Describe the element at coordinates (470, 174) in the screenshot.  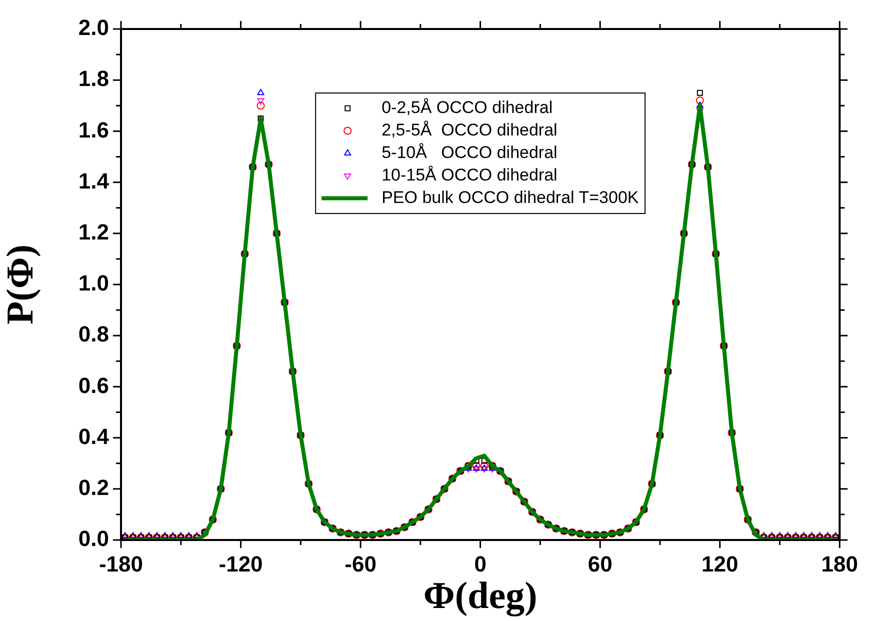
I see `legend-label: 10-15Å OCCO dihedral` at that location.